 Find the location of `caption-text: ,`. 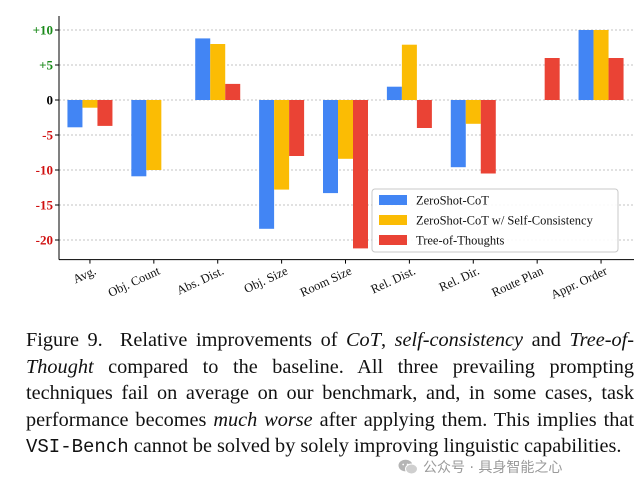

caption-text: , is located at coordinates (387, 340).